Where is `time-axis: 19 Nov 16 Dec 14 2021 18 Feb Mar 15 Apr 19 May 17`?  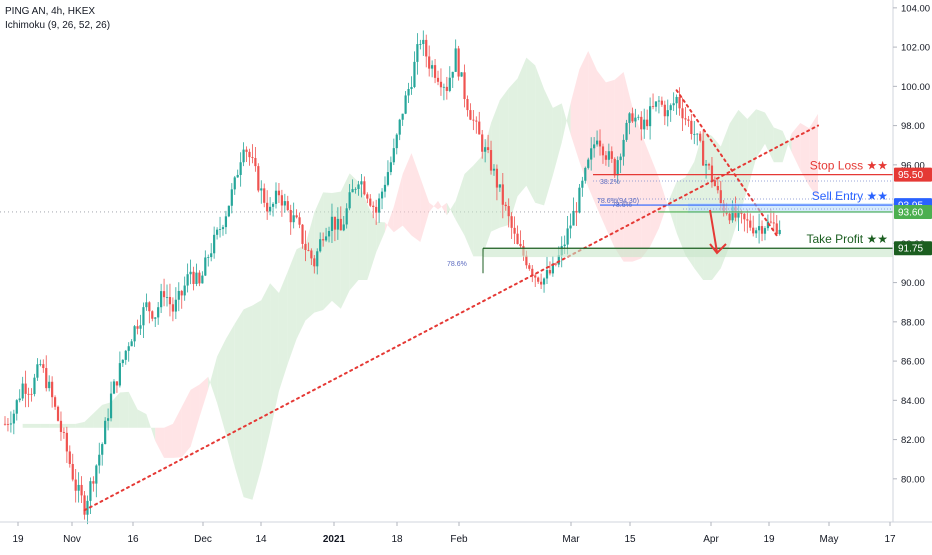 time-axis: 19 Nov 16 Dec 14 2021 18 Feb Mar 15 Apr 19 May 17 is located at coordinates (466, 533).